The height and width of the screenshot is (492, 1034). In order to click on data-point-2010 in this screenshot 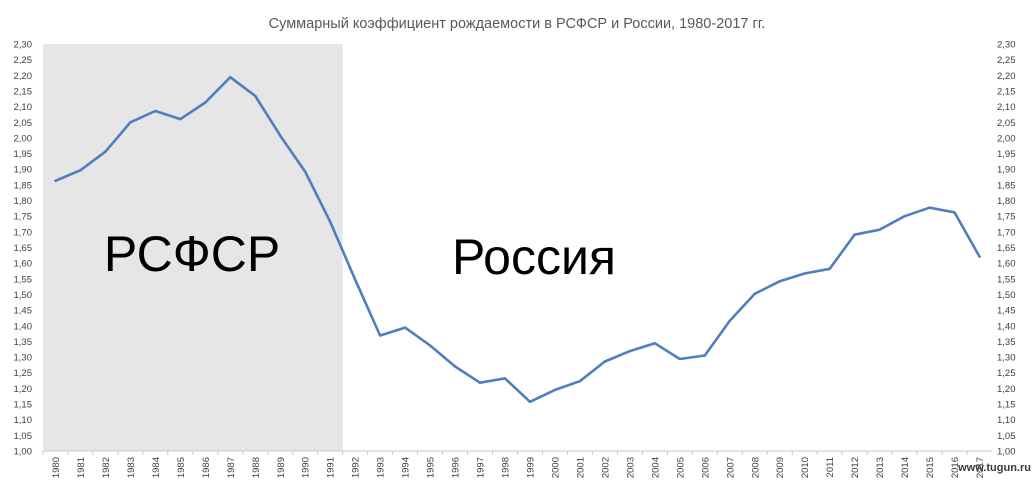, I will do `click(804, 273)`.